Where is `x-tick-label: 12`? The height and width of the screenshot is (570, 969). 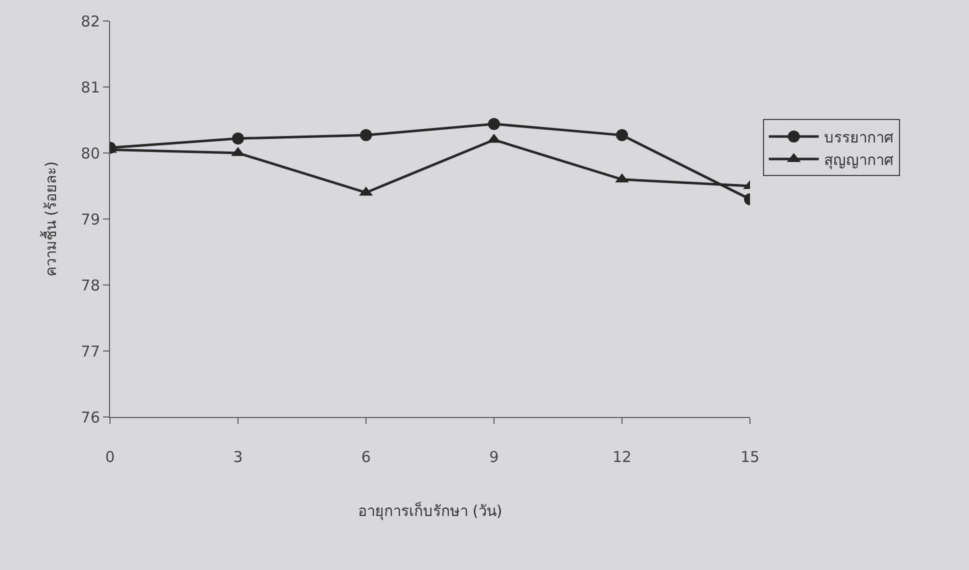
x-tick-label: 12 is located at coordinates (622, 457).